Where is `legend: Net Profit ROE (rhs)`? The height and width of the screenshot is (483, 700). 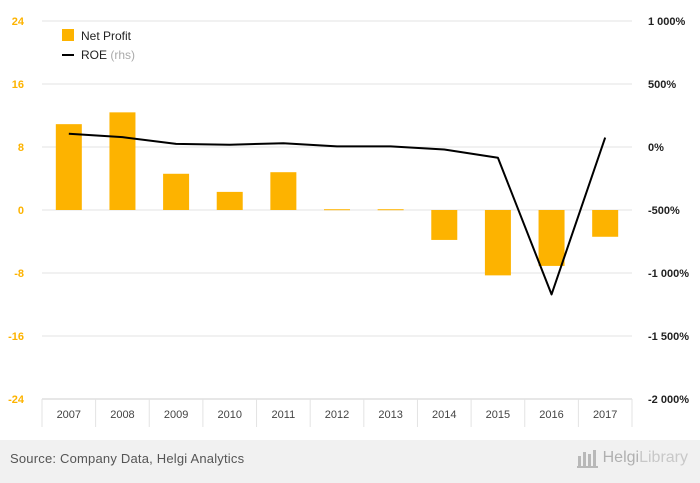
legend: Net Profit ROE (rhs) is located at coordinates (98, 45).